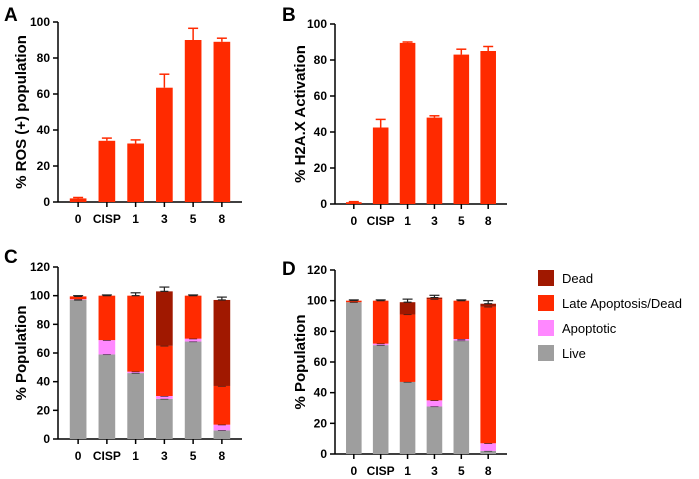 The height and width of the screenshot is (479, 699). I want to click on panel-label-a: A, so click(11, 15).